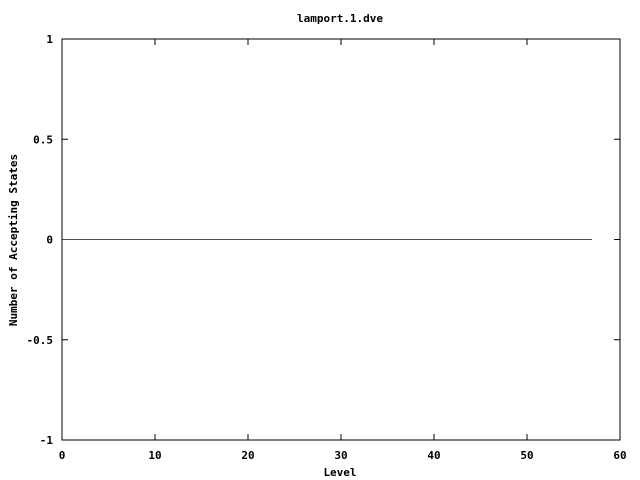 The image size is (640, 480). What do you see at coordinates (62, 455) in the screenshot?
I see `x-tick-label: 0` at bounding box center [62, 455].